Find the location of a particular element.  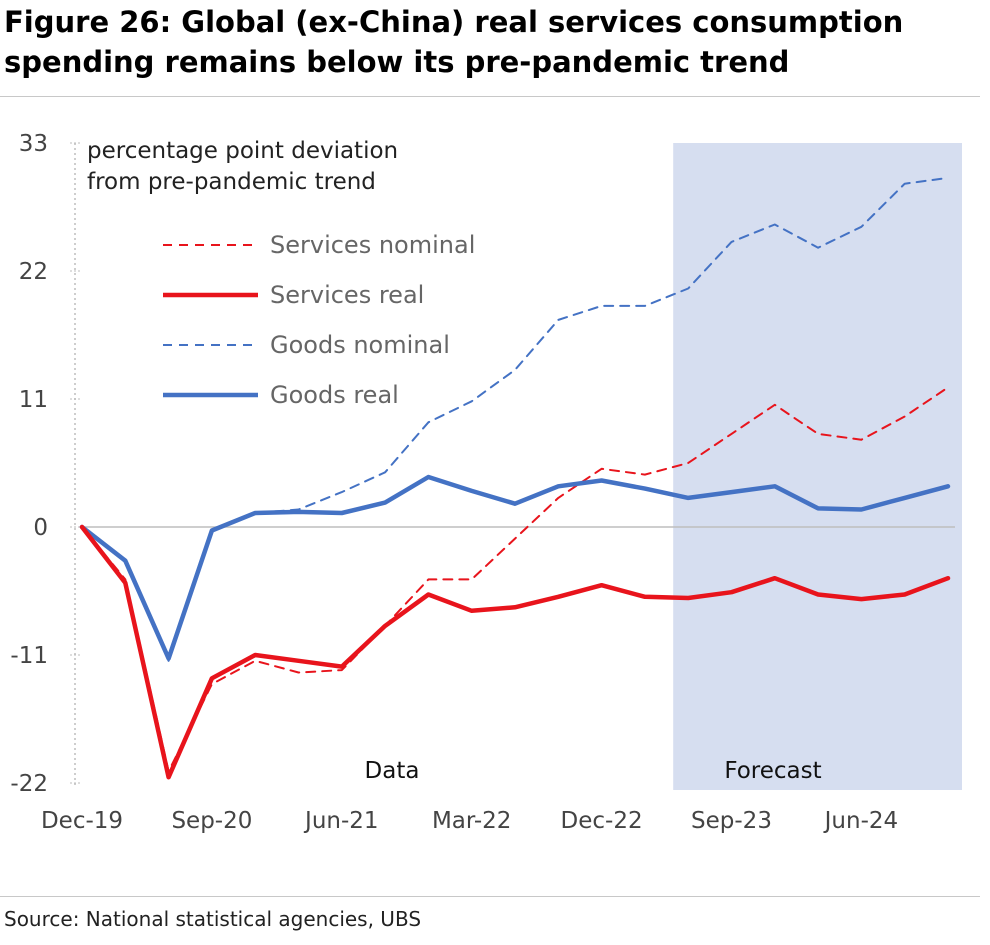

annotation-line-2: from pre-pandemic trend is located at coordinates (231, 182).